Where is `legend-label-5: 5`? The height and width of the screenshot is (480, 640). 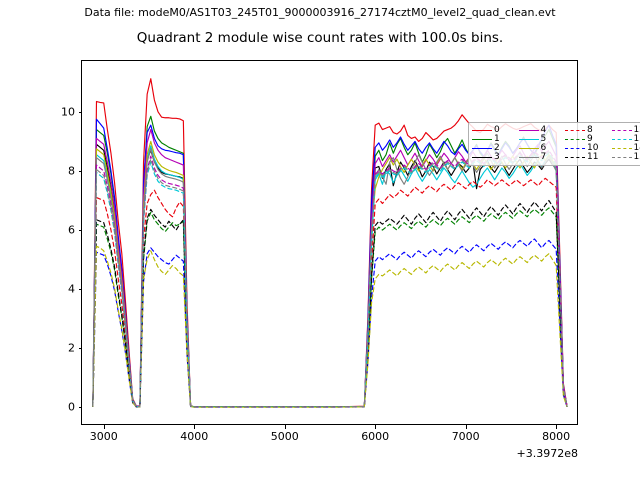
legend-label-5: 5 is located at coordinates (543, 139).